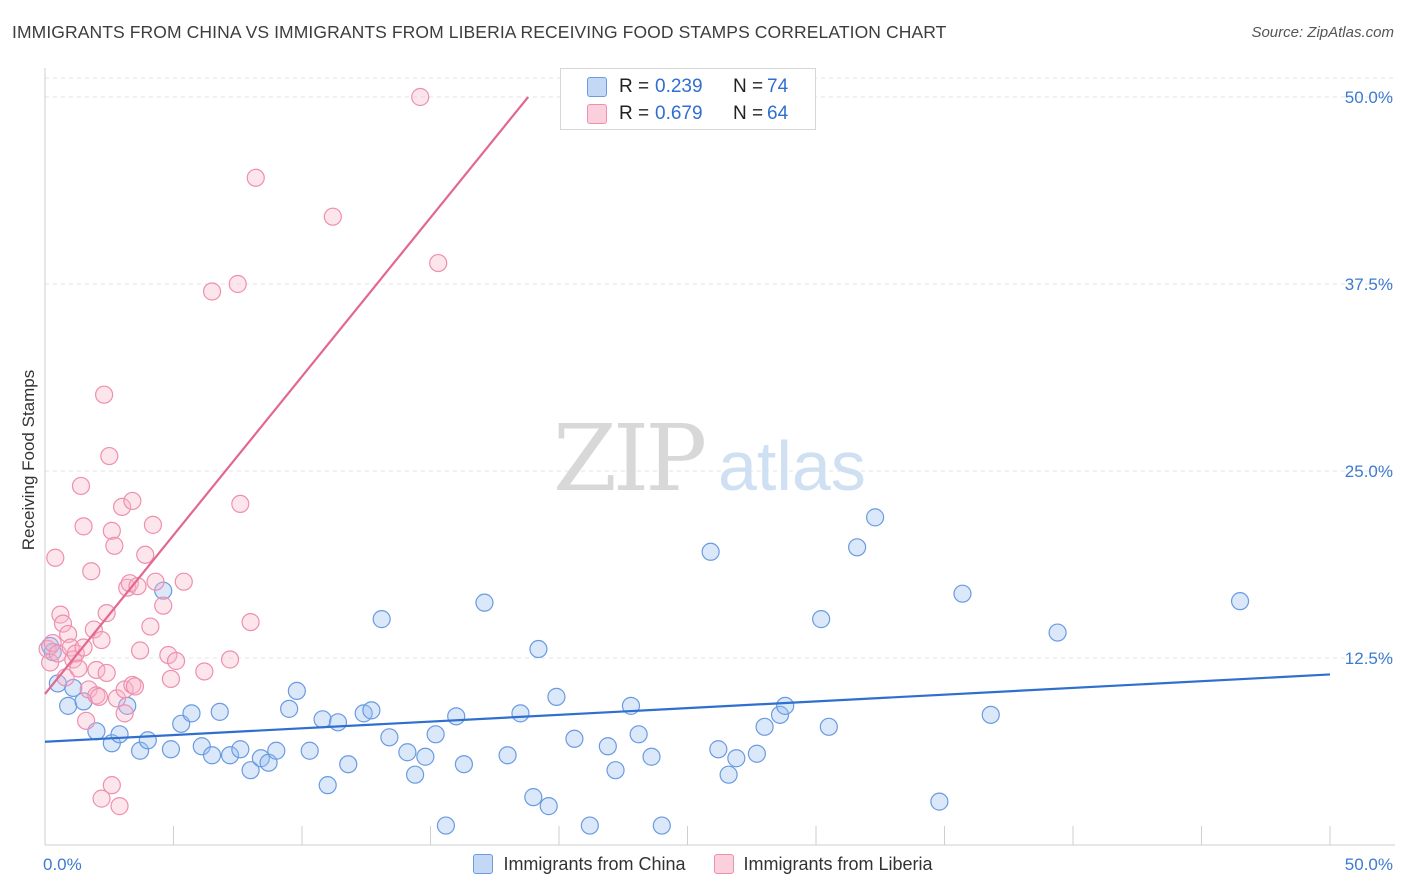 The width and height of the screenshot is (1406, 892). What do you see at coordinates (778, 113) in the screenshot?
I see `liberia-n-value: 64` at bounding box center [778, 113].